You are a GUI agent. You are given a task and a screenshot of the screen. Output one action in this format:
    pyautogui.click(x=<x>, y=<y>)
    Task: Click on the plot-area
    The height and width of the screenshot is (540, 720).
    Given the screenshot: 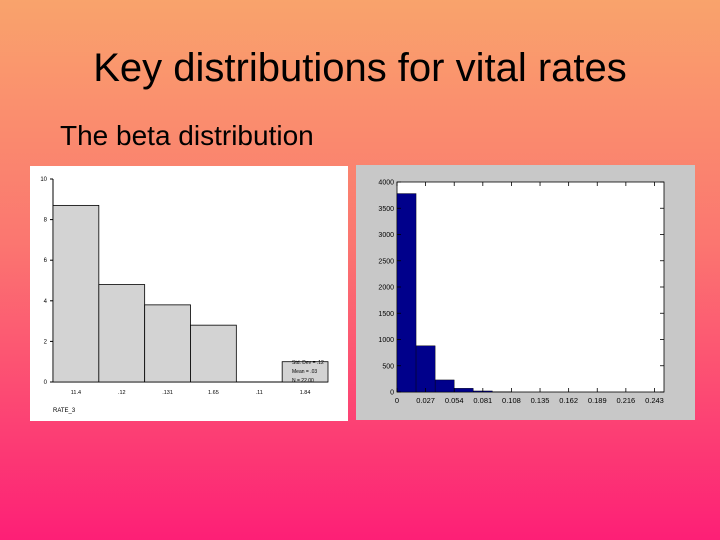 What is the action you would take?
    pyautogui.click(x=530, y=287)
    